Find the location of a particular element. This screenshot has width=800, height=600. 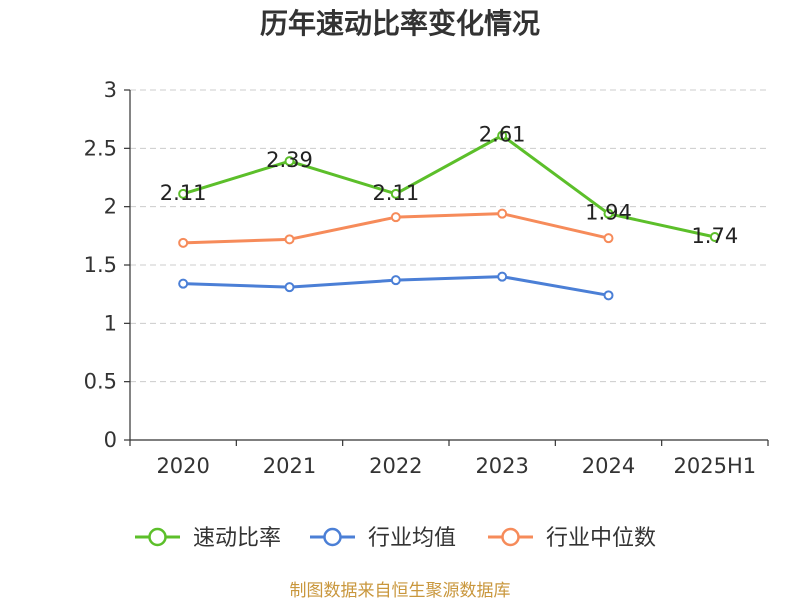

data-label: 2.61 is located at coordinates (502, 135).